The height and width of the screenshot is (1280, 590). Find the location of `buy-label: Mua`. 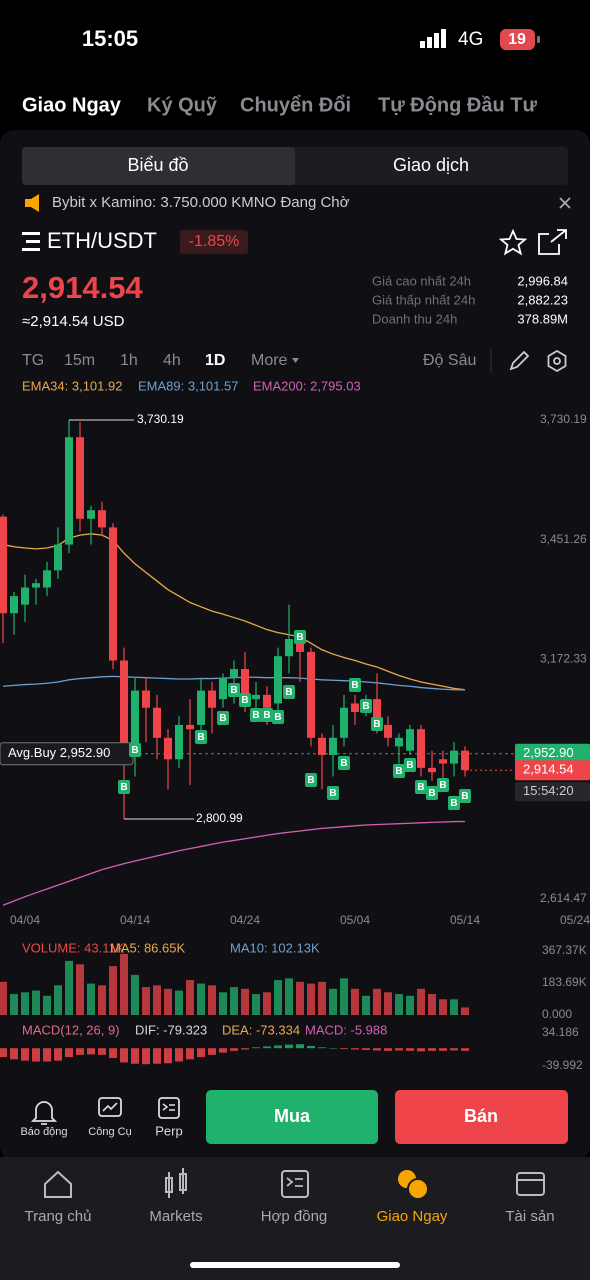

buy-label: Mua is located at coordinates (292, 1116).